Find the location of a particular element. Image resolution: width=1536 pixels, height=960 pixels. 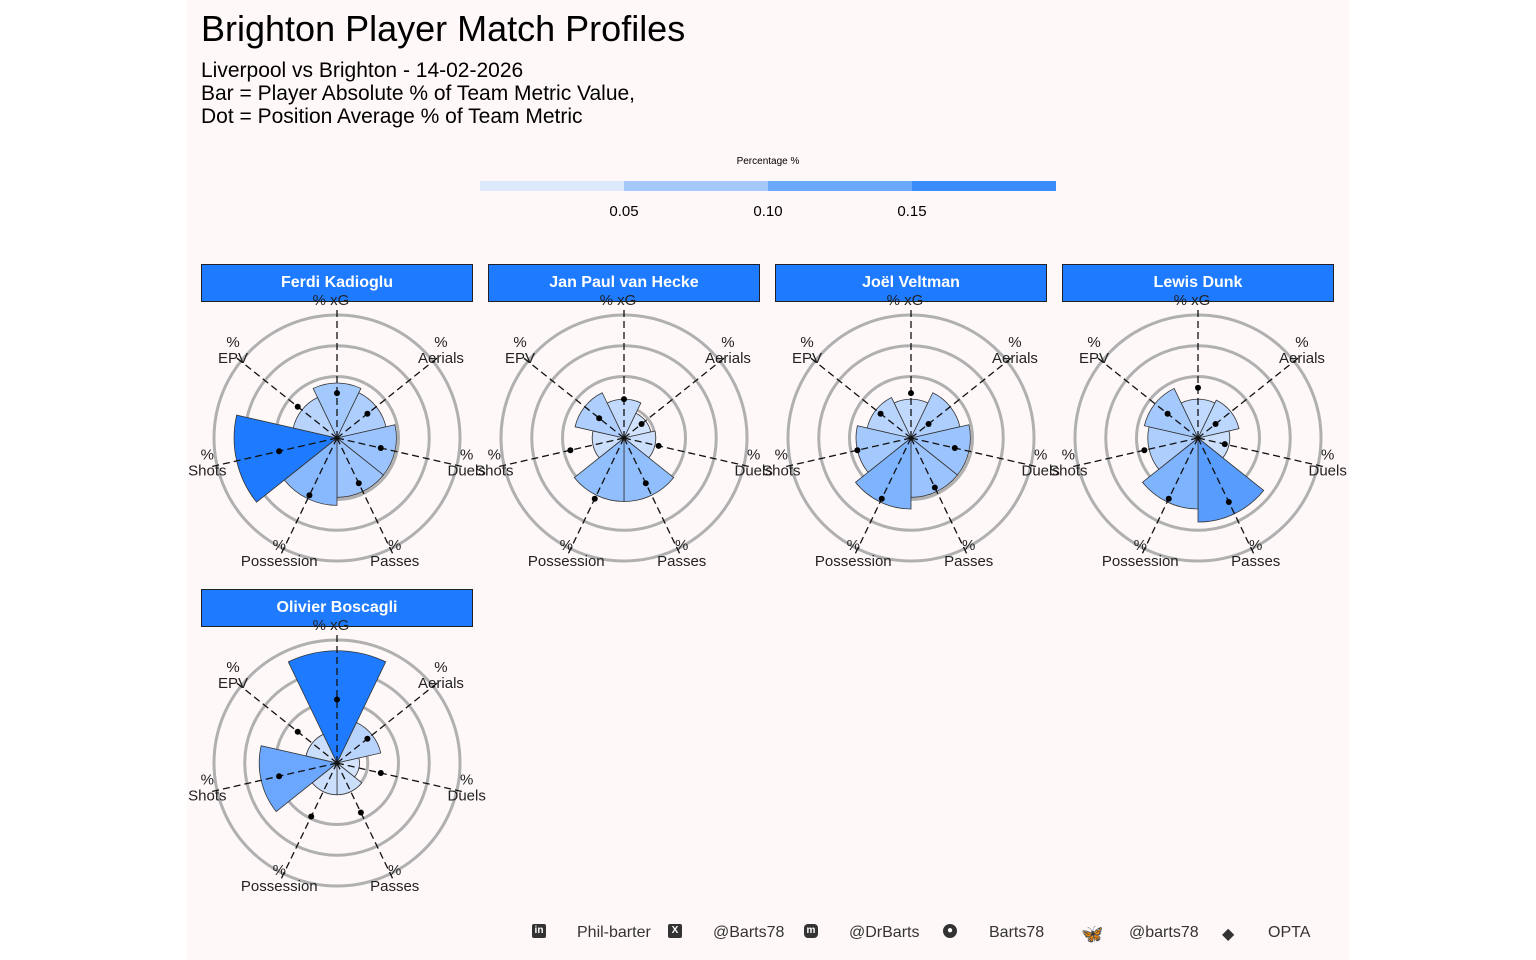

x-icon: X is located at coordinates (675, 931).